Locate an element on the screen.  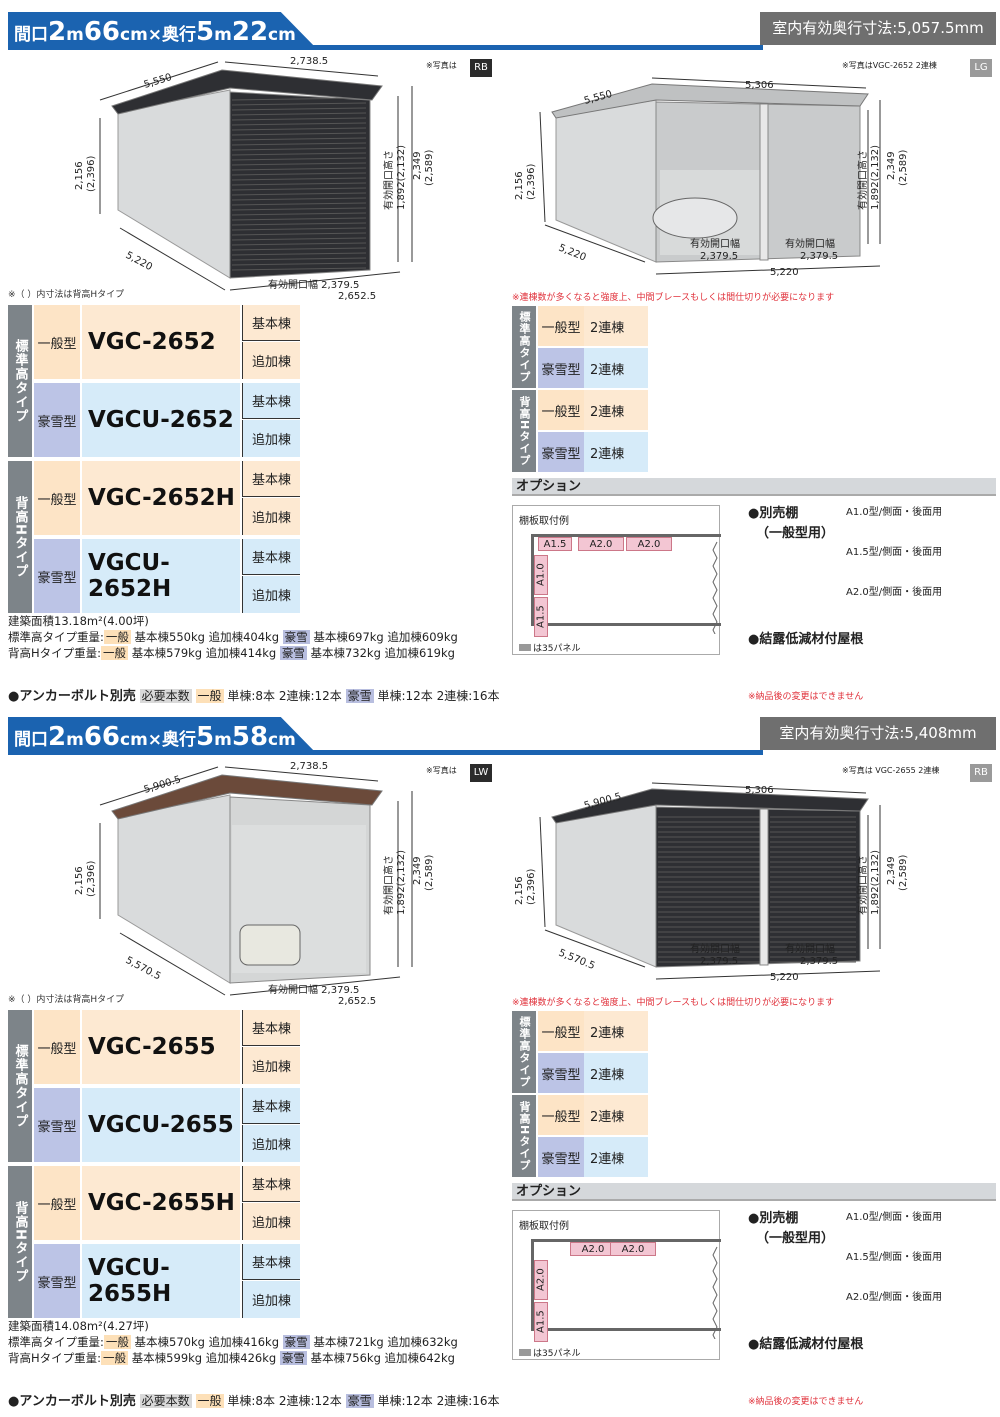
color-code-badge: LG is located at coordinates (981, 68).